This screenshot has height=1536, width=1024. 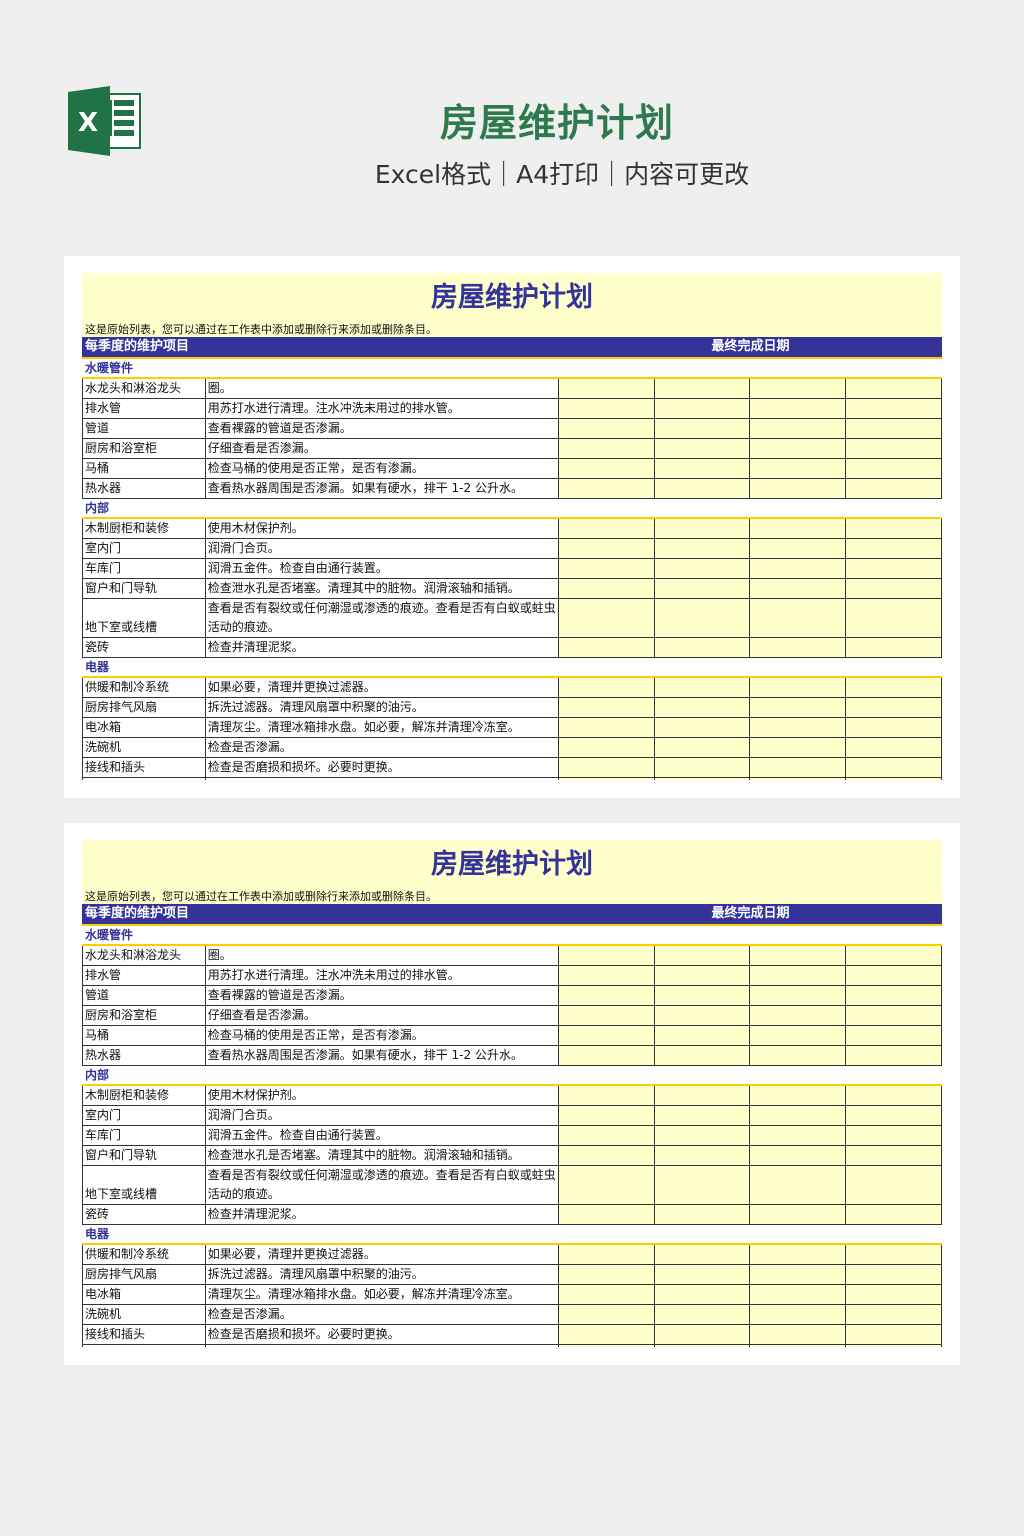 I want to click on item-cell: 室内门, so click(x=144, y=1115).